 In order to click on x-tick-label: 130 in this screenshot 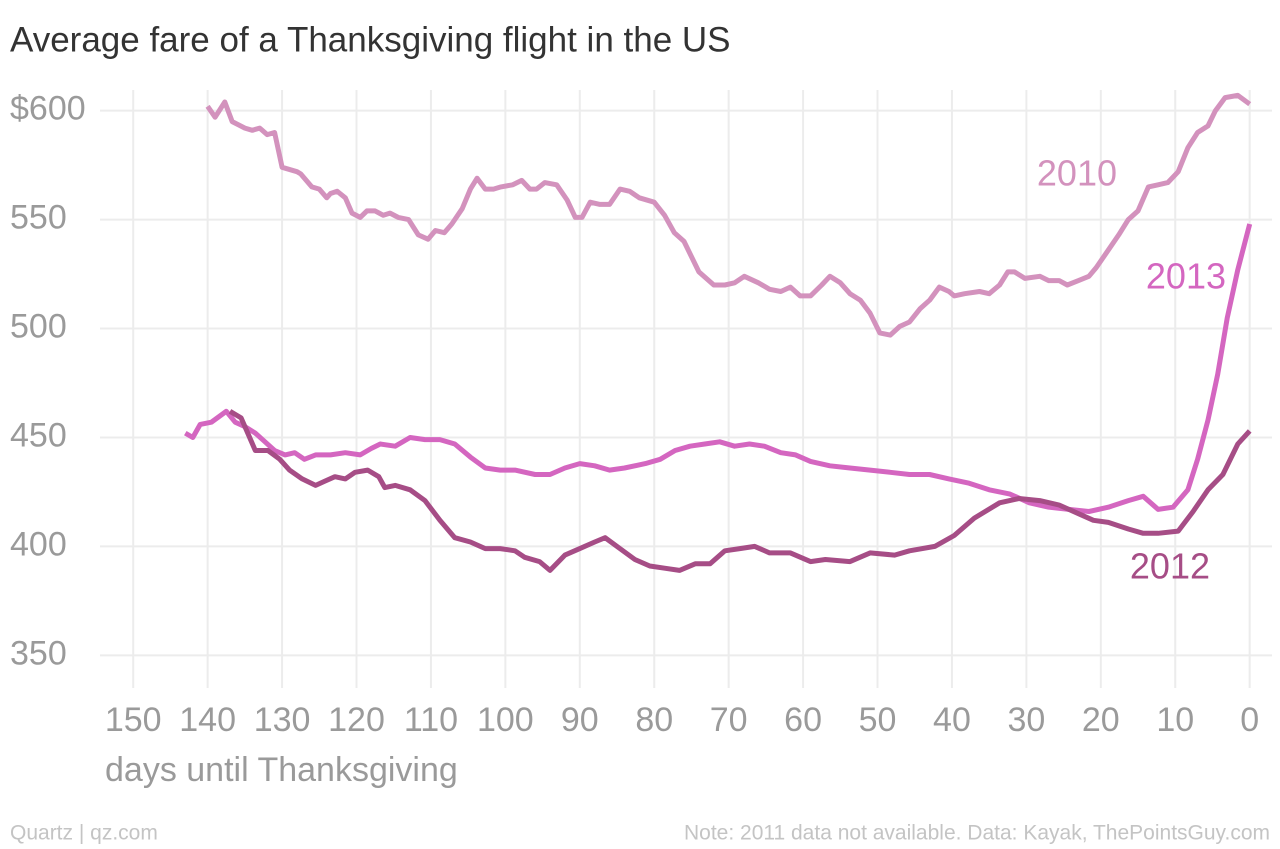, I will do `click(282, 720)`.